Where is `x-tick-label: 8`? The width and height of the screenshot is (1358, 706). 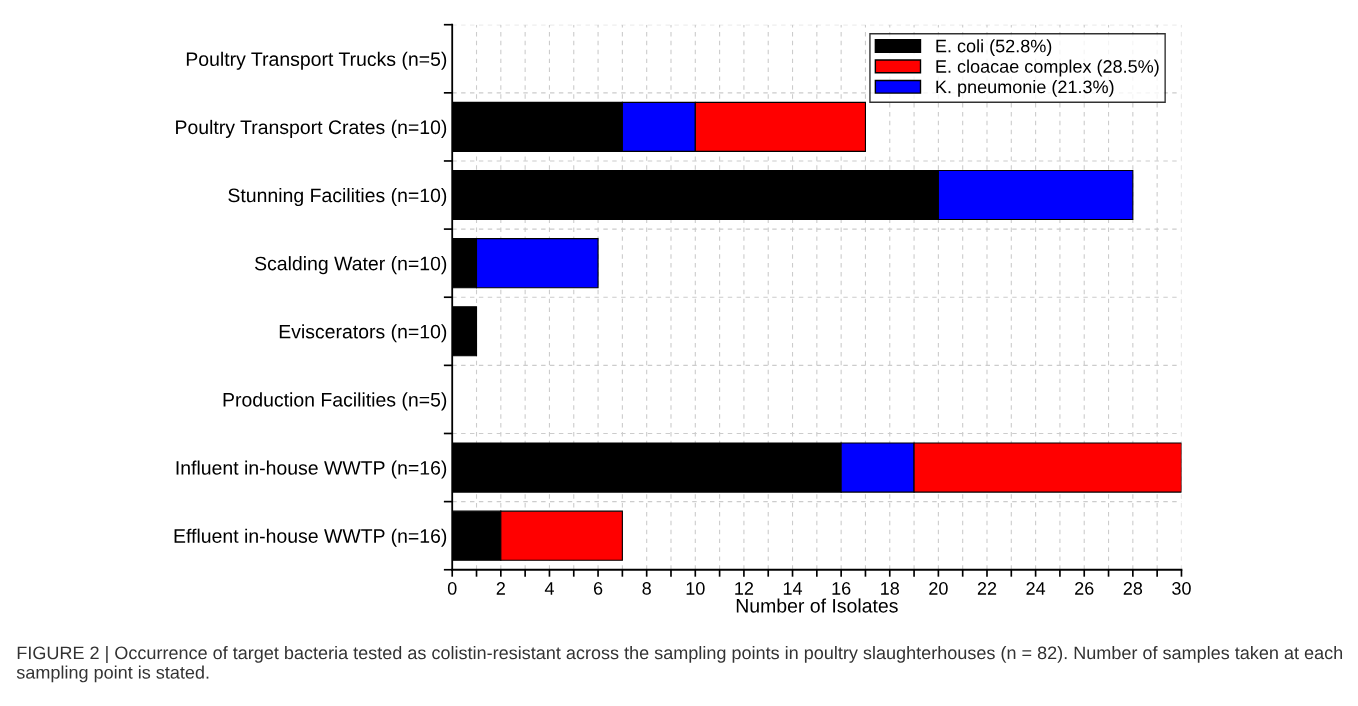
x-tick-label: 8 is located at coordinates (646, 588).